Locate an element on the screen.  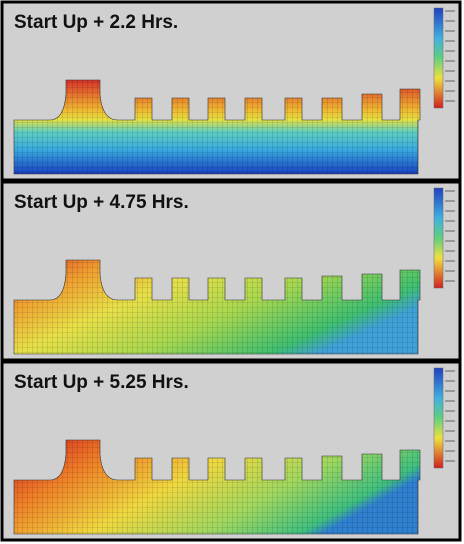
panel-title: Start Up + 4.75 Hrs. is located at coordinates (101, 202).